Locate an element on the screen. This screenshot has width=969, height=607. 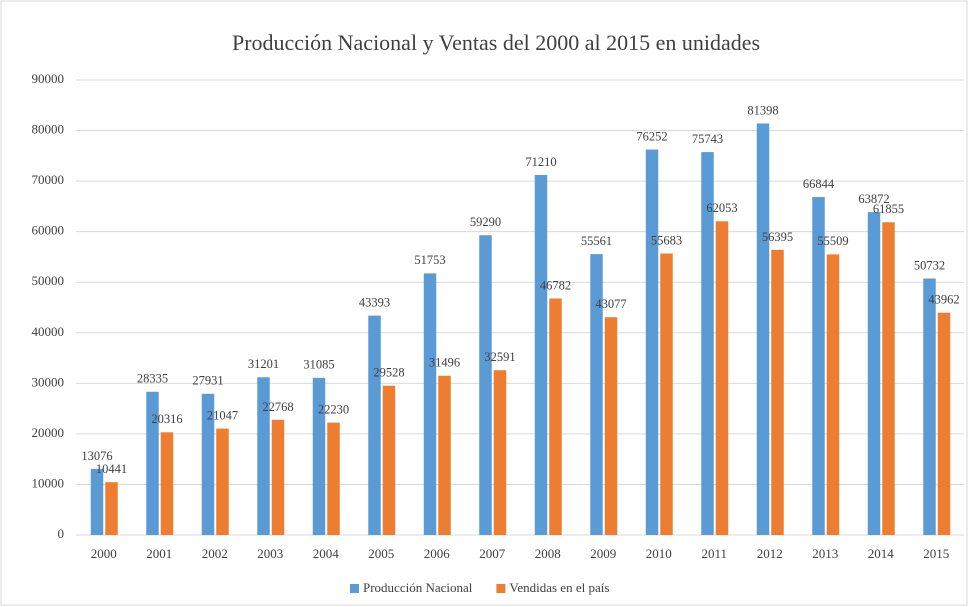
data-label: 22768 is located at coordinates (277, 407).